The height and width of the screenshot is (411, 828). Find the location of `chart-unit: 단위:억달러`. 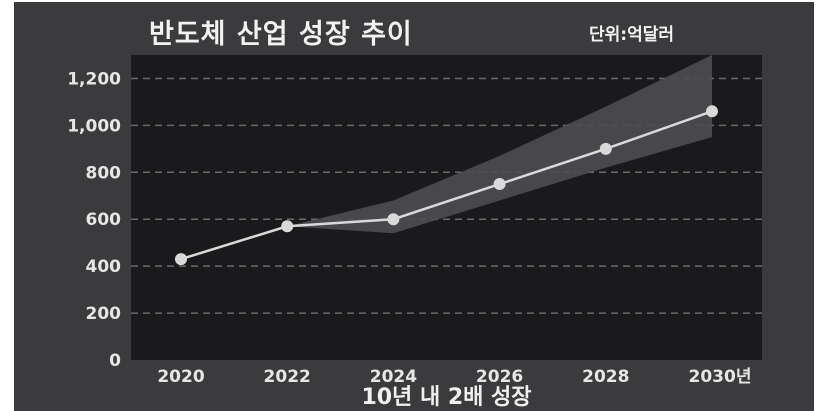

chart-unit: 단위:억달러 is located at coordinates (631, 35).